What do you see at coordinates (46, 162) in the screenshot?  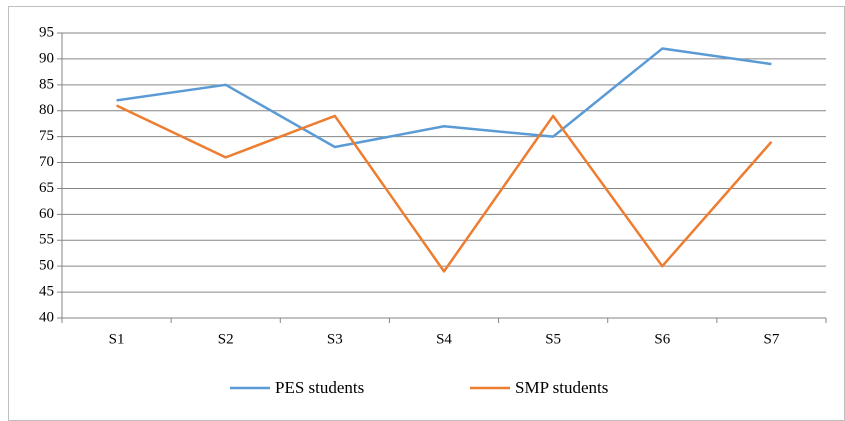 I see `y-tick-label: 70` at bounding box center [46, 162].